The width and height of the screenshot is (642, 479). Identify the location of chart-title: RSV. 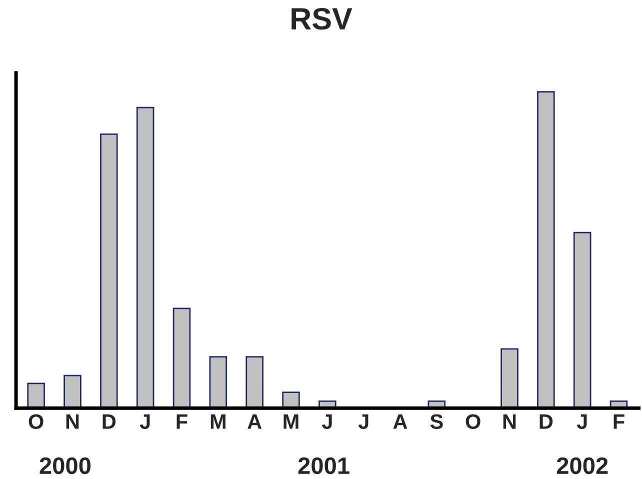
(322, 19).